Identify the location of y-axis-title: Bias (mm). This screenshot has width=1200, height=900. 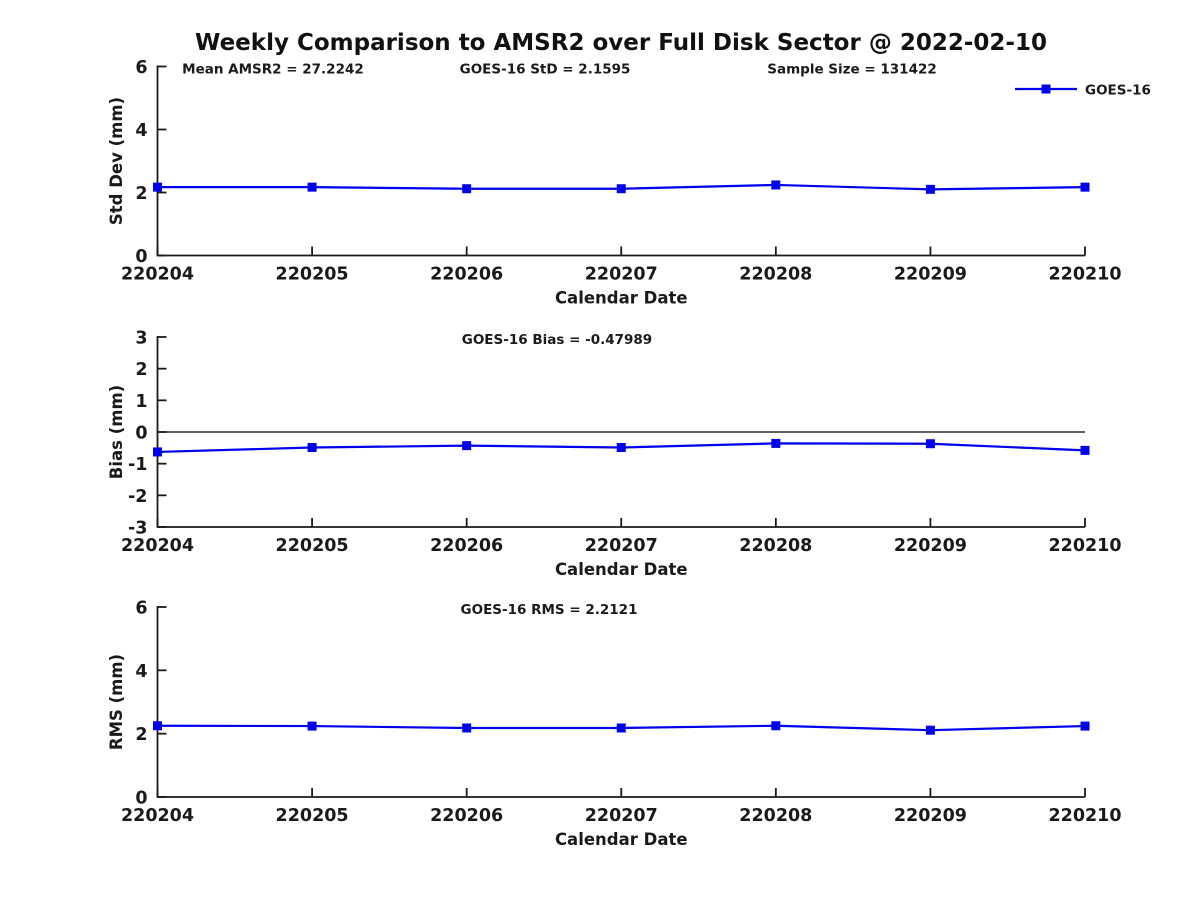
(116, 432).